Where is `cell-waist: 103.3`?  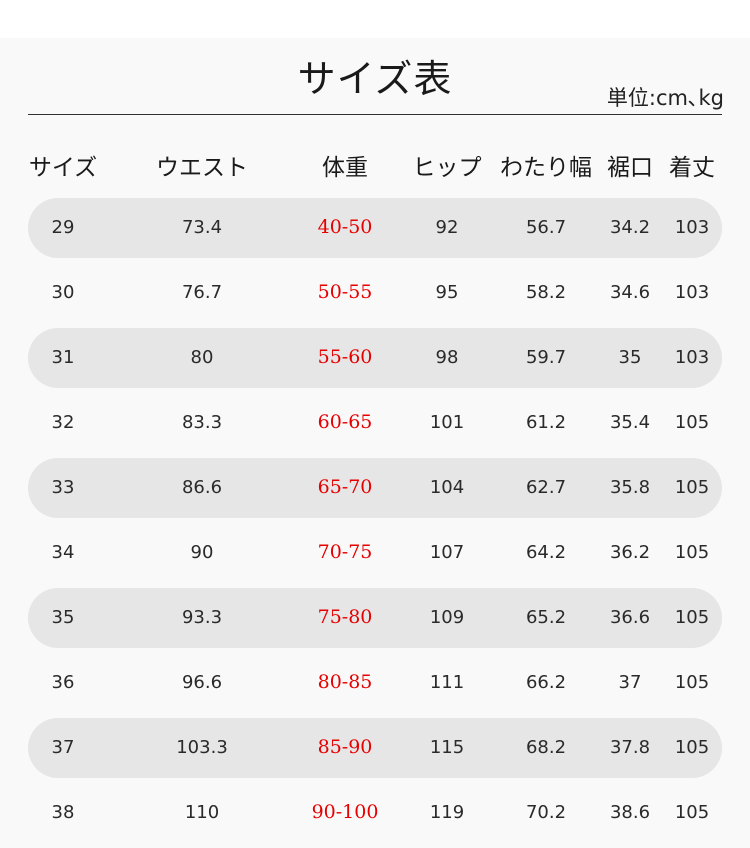 cell-waist: 103.3 is located at coordinates (202, 747).